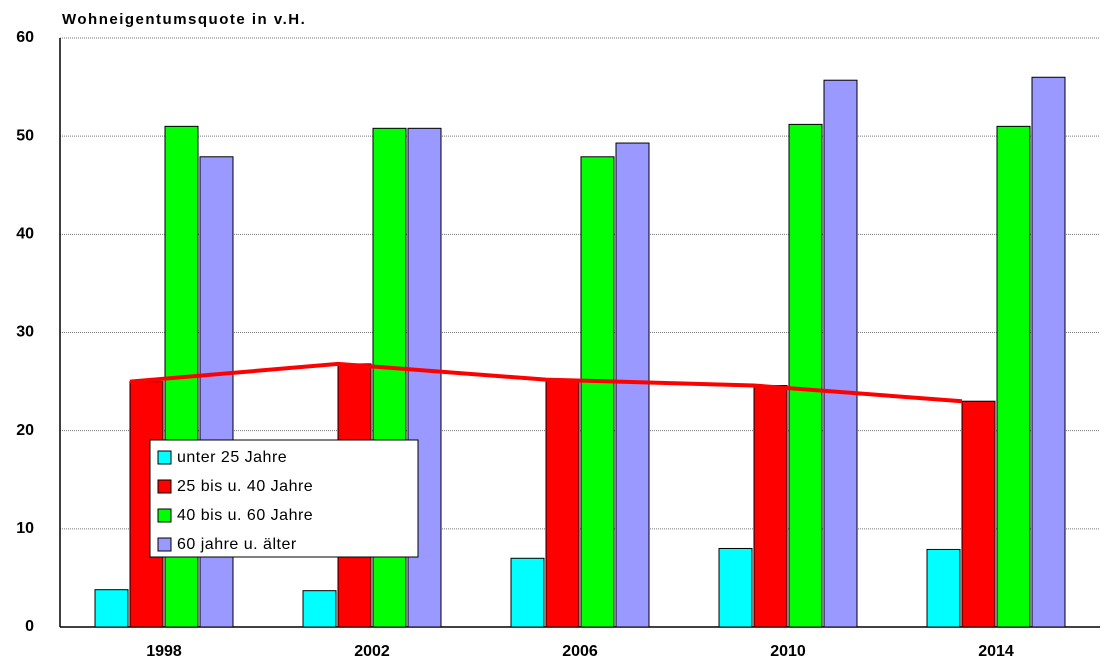 The image size is (1106, 663). I want to click on x-tick-label: 2010, so click(788, 651).